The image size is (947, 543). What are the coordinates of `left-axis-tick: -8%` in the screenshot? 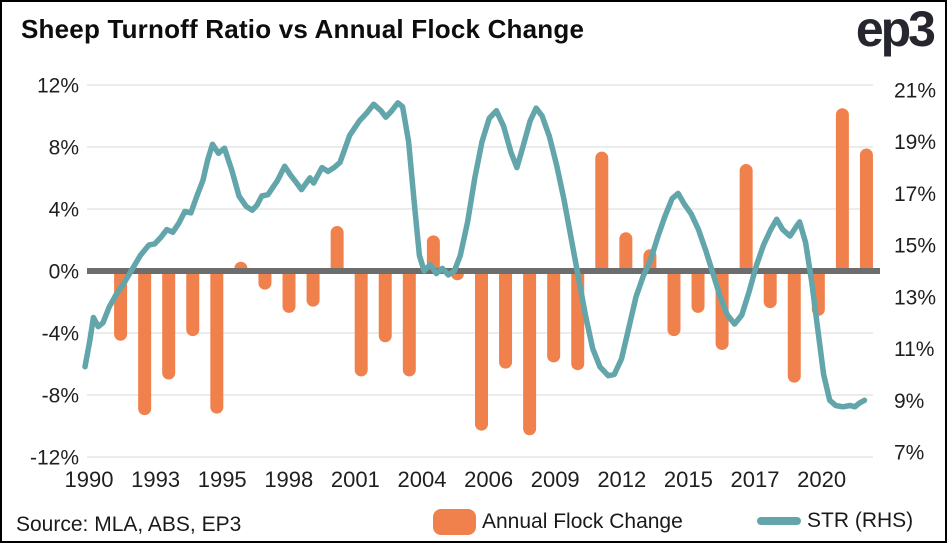 It's located at (60, 396).